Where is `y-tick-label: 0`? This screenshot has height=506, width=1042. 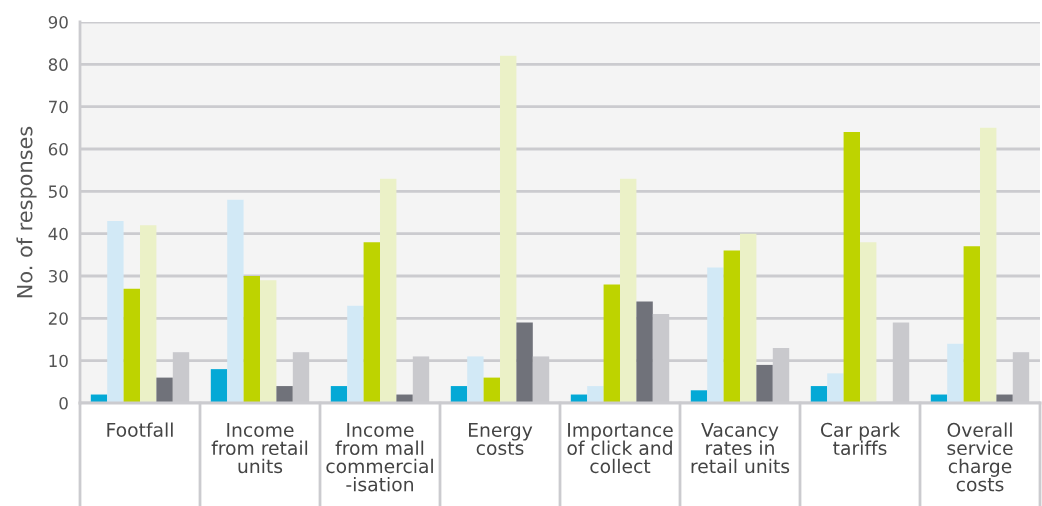 y-tick-label: 0 is located at coordinates (63, 403).